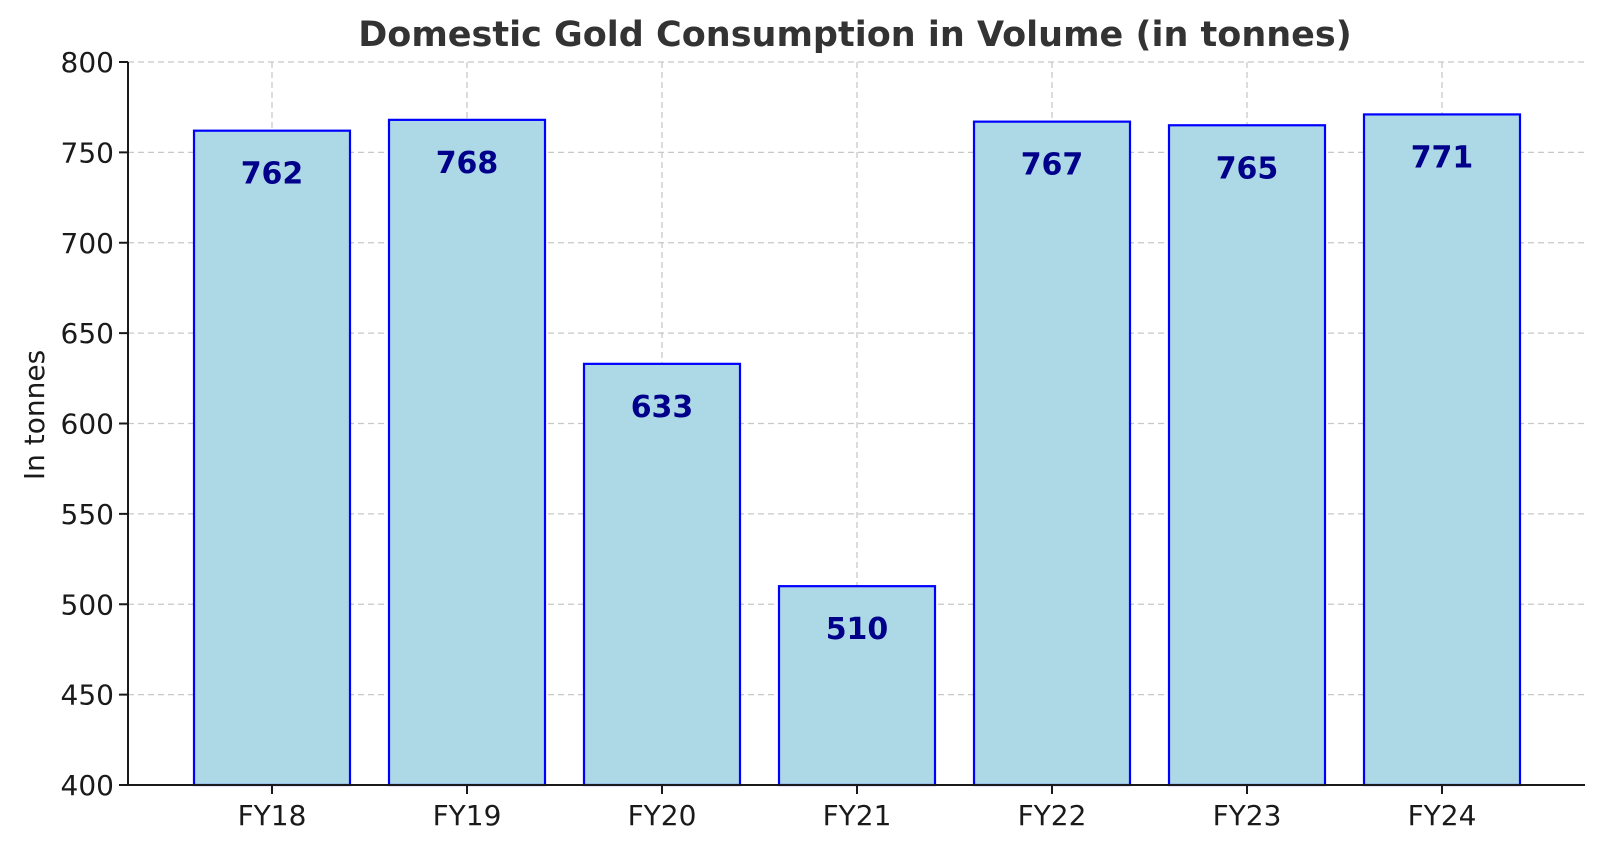  What do you see at coordinates (1442, 450) in the screenshot?
I see `bar-fy24` at bounding box center [1442, 450].